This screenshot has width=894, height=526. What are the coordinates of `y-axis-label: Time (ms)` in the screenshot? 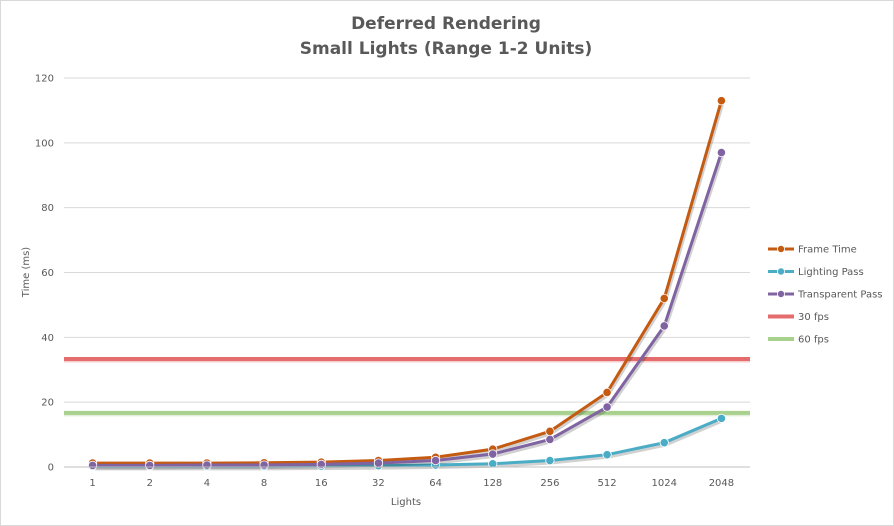 It's located at (26, 273).